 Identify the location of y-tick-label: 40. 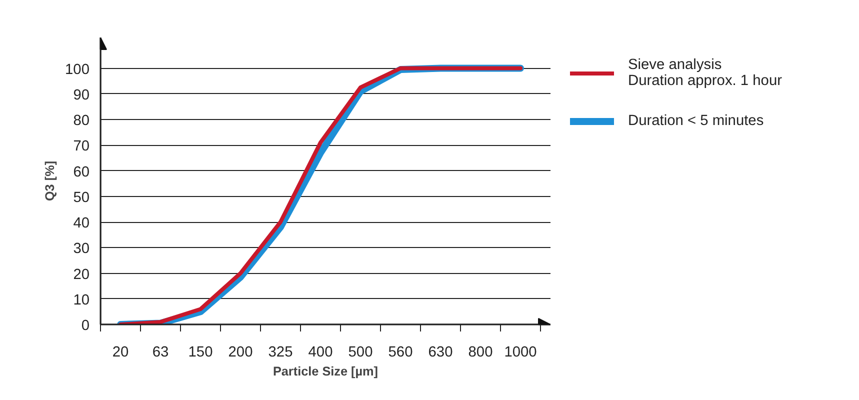
(81, 224).